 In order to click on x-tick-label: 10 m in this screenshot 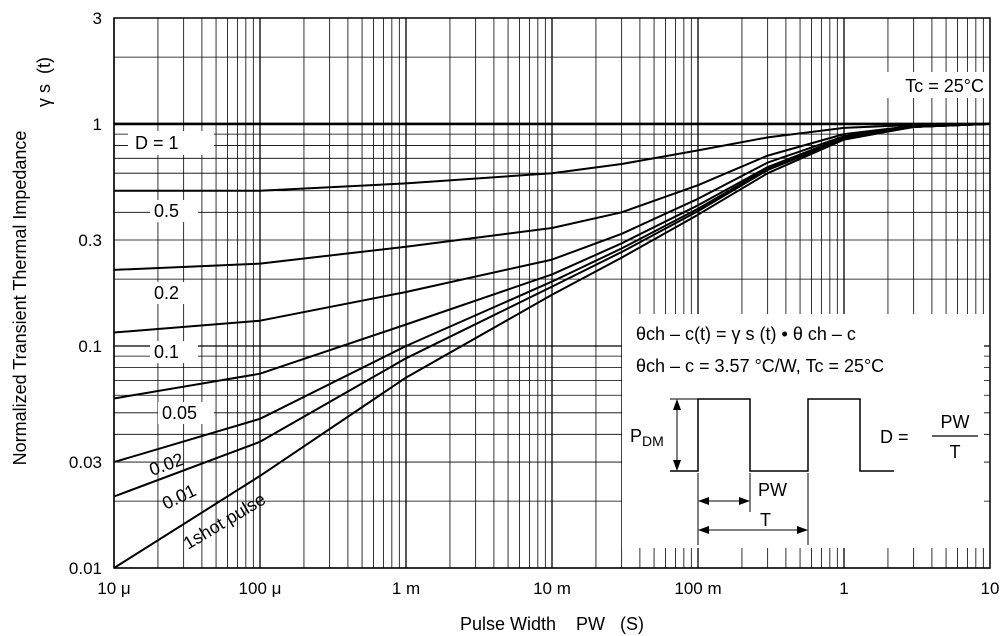, I will do `click(552, 588)`.